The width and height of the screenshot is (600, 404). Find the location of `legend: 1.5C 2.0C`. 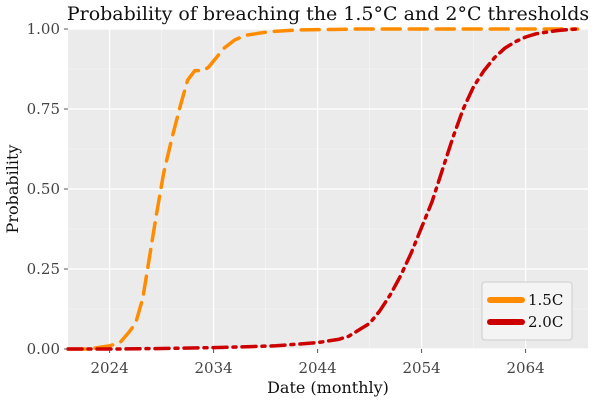

legend: 1.5C 2.0C is located at coordinates (527, 311).